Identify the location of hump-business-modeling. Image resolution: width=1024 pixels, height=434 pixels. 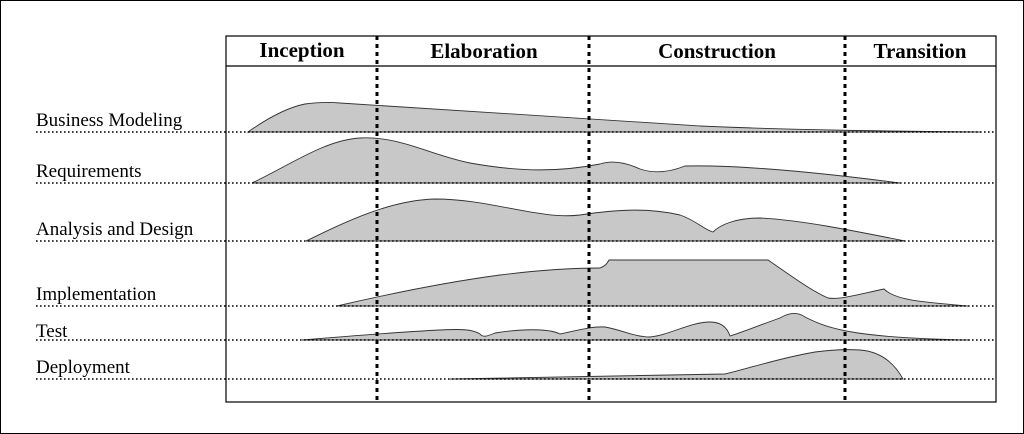
(613, 117).